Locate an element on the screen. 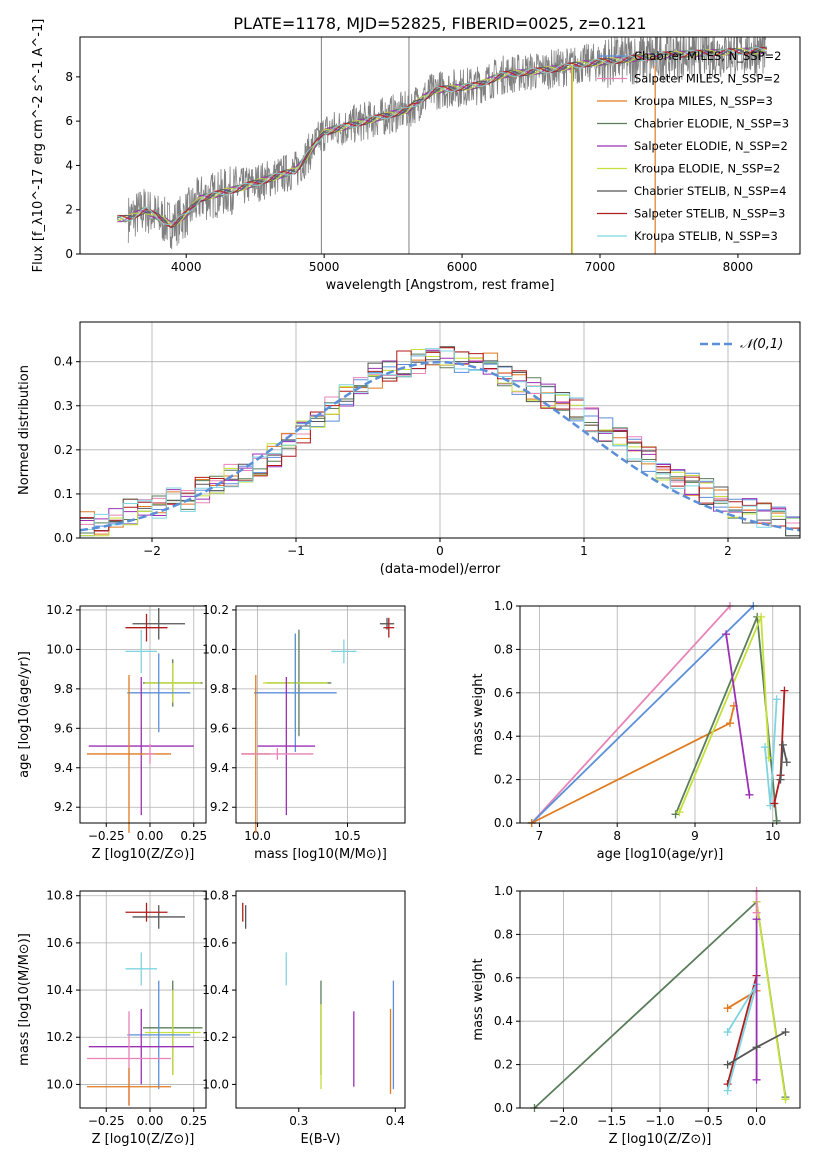  x-tick-label: 1 is located at coordinates (584, 551).